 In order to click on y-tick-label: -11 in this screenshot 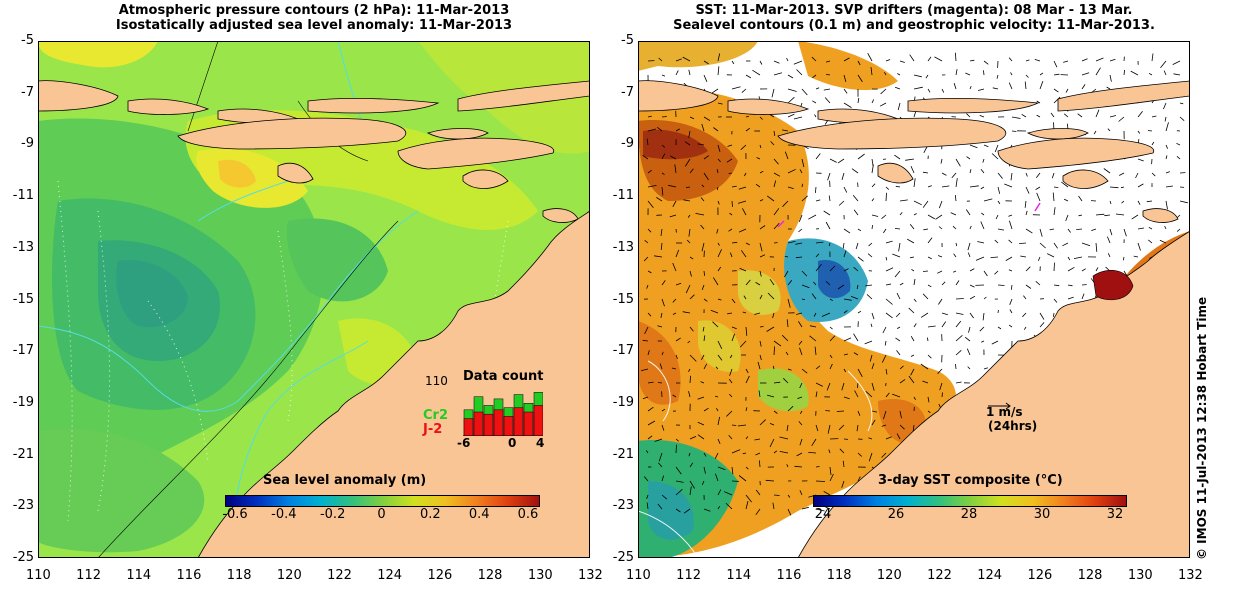, I will do `click(23, 196)`.